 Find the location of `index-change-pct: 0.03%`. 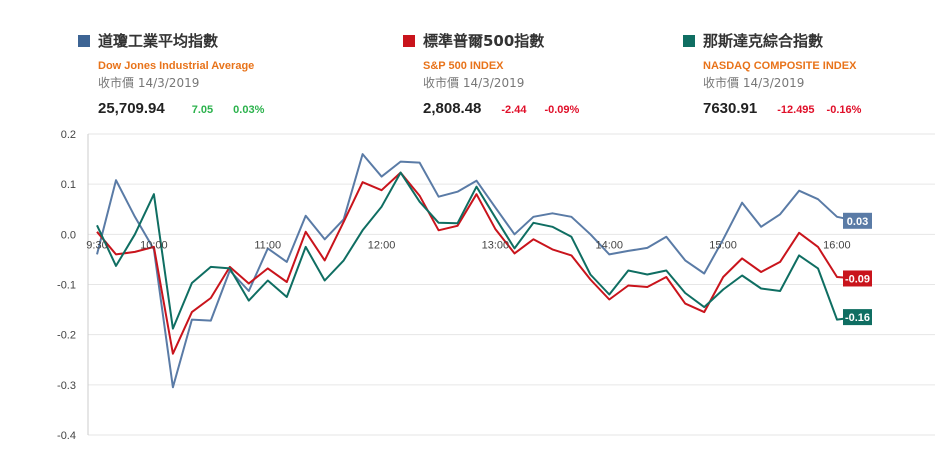

index-change-pct: 0.03% is located at coordinates (249, 110).